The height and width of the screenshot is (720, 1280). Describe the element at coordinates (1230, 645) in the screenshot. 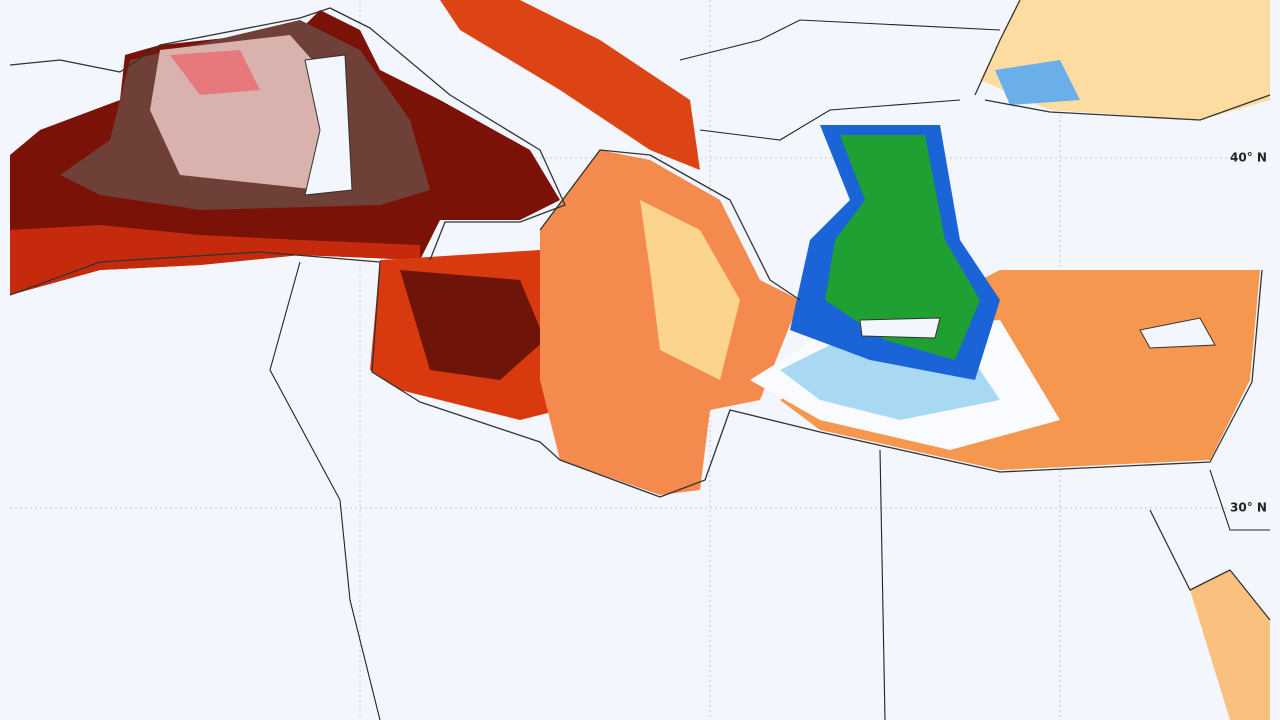

I see `red-sea` at that location.